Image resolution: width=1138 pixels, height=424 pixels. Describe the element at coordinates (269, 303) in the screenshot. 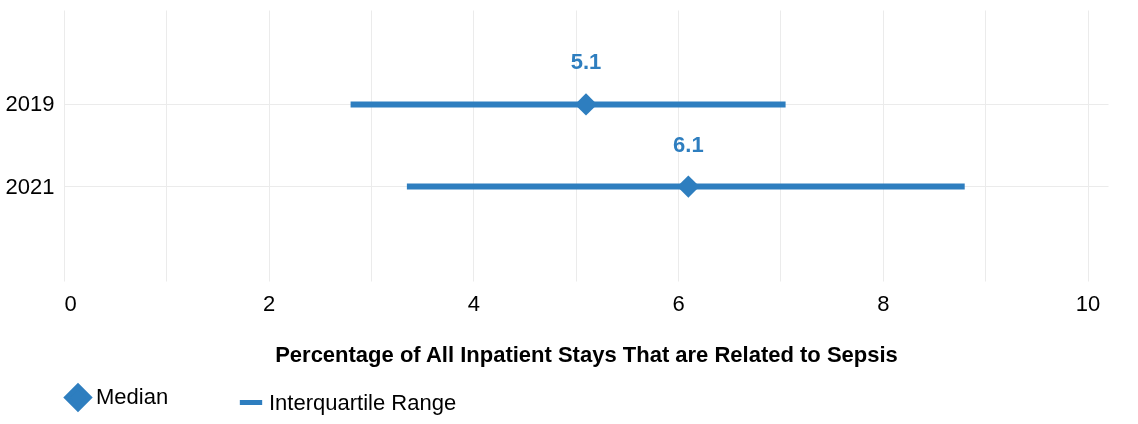

I see `x-tick-label: 2` at that location.